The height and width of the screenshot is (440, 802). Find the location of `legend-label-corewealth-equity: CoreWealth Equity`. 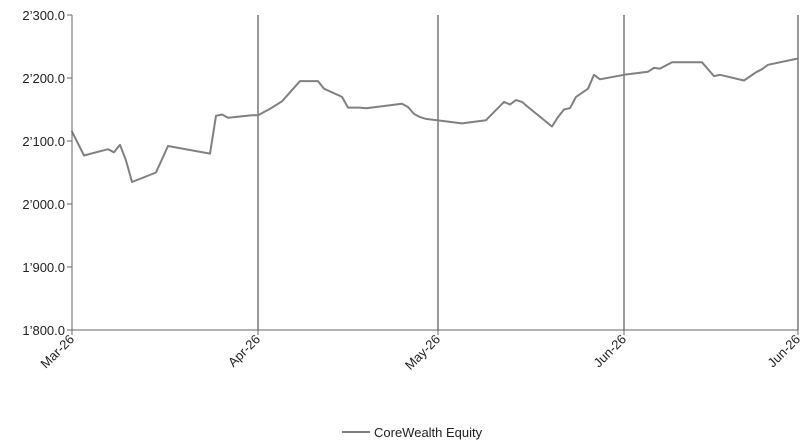

legend-label-corewealth-equity: CoreWealth Equity is located at coordinates (428, 432).